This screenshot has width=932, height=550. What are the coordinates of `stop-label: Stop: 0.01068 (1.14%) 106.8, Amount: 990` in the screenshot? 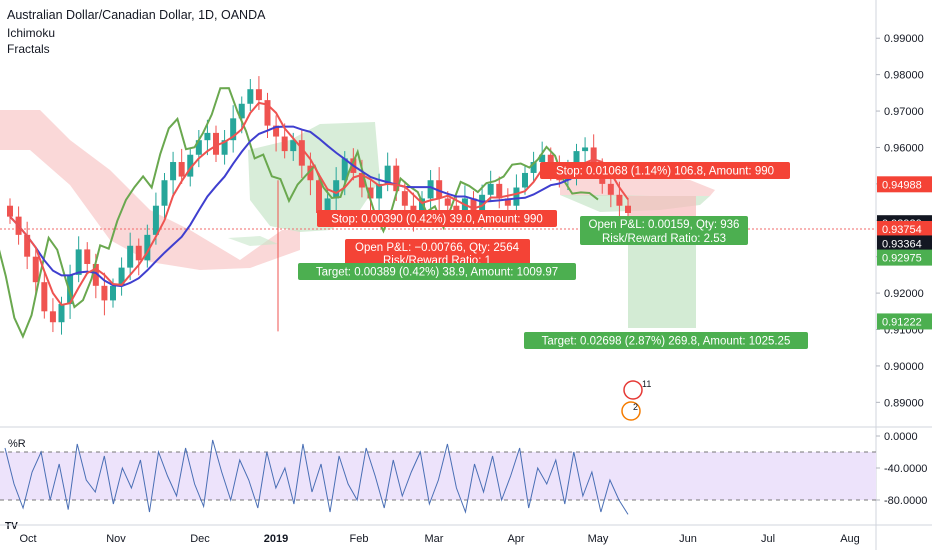 It's located at (665, 172).